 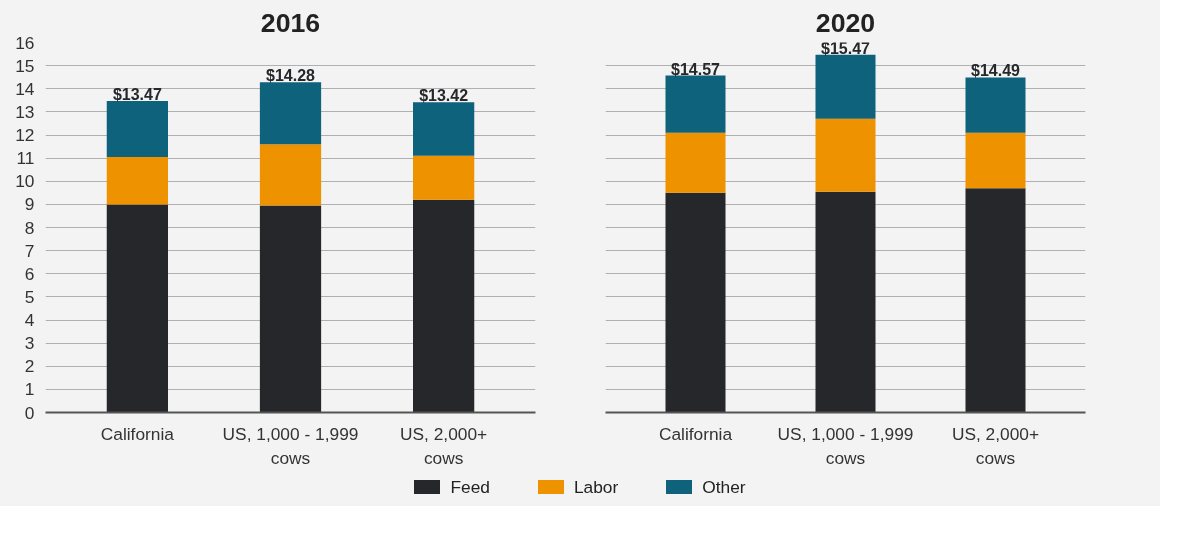 What do you see at coordinates (29, 250) in the screenshot?
I see `y-tick-label: 7` at bounding box center [29, 250].